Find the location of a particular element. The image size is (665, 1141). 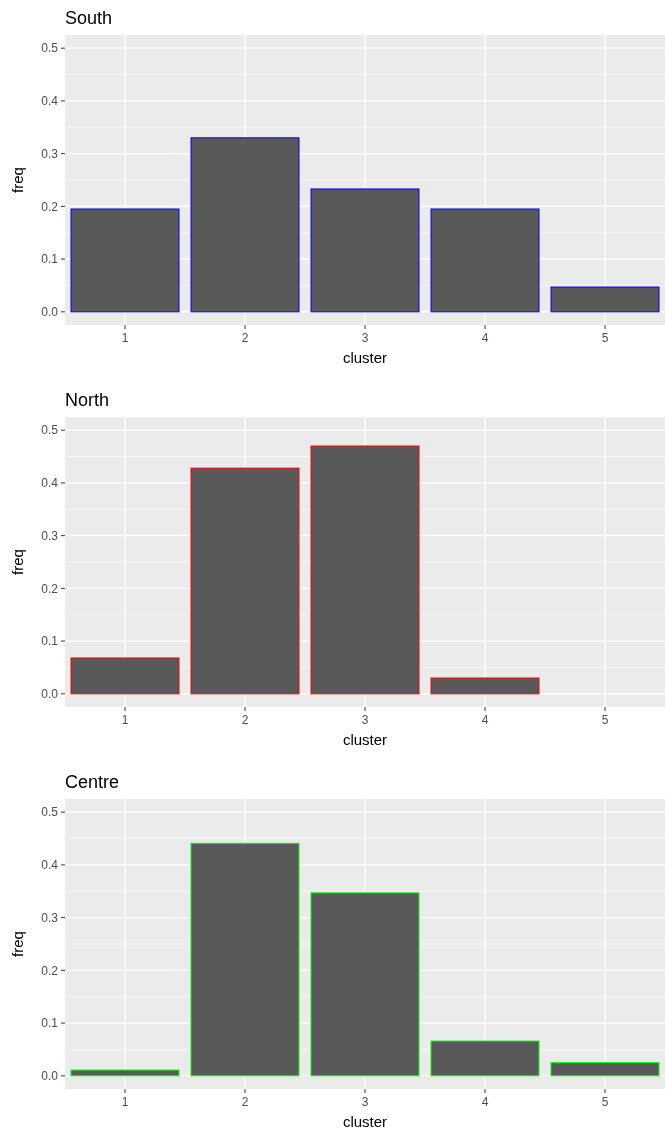

chart-title: North is located at coordinates (87, 400).